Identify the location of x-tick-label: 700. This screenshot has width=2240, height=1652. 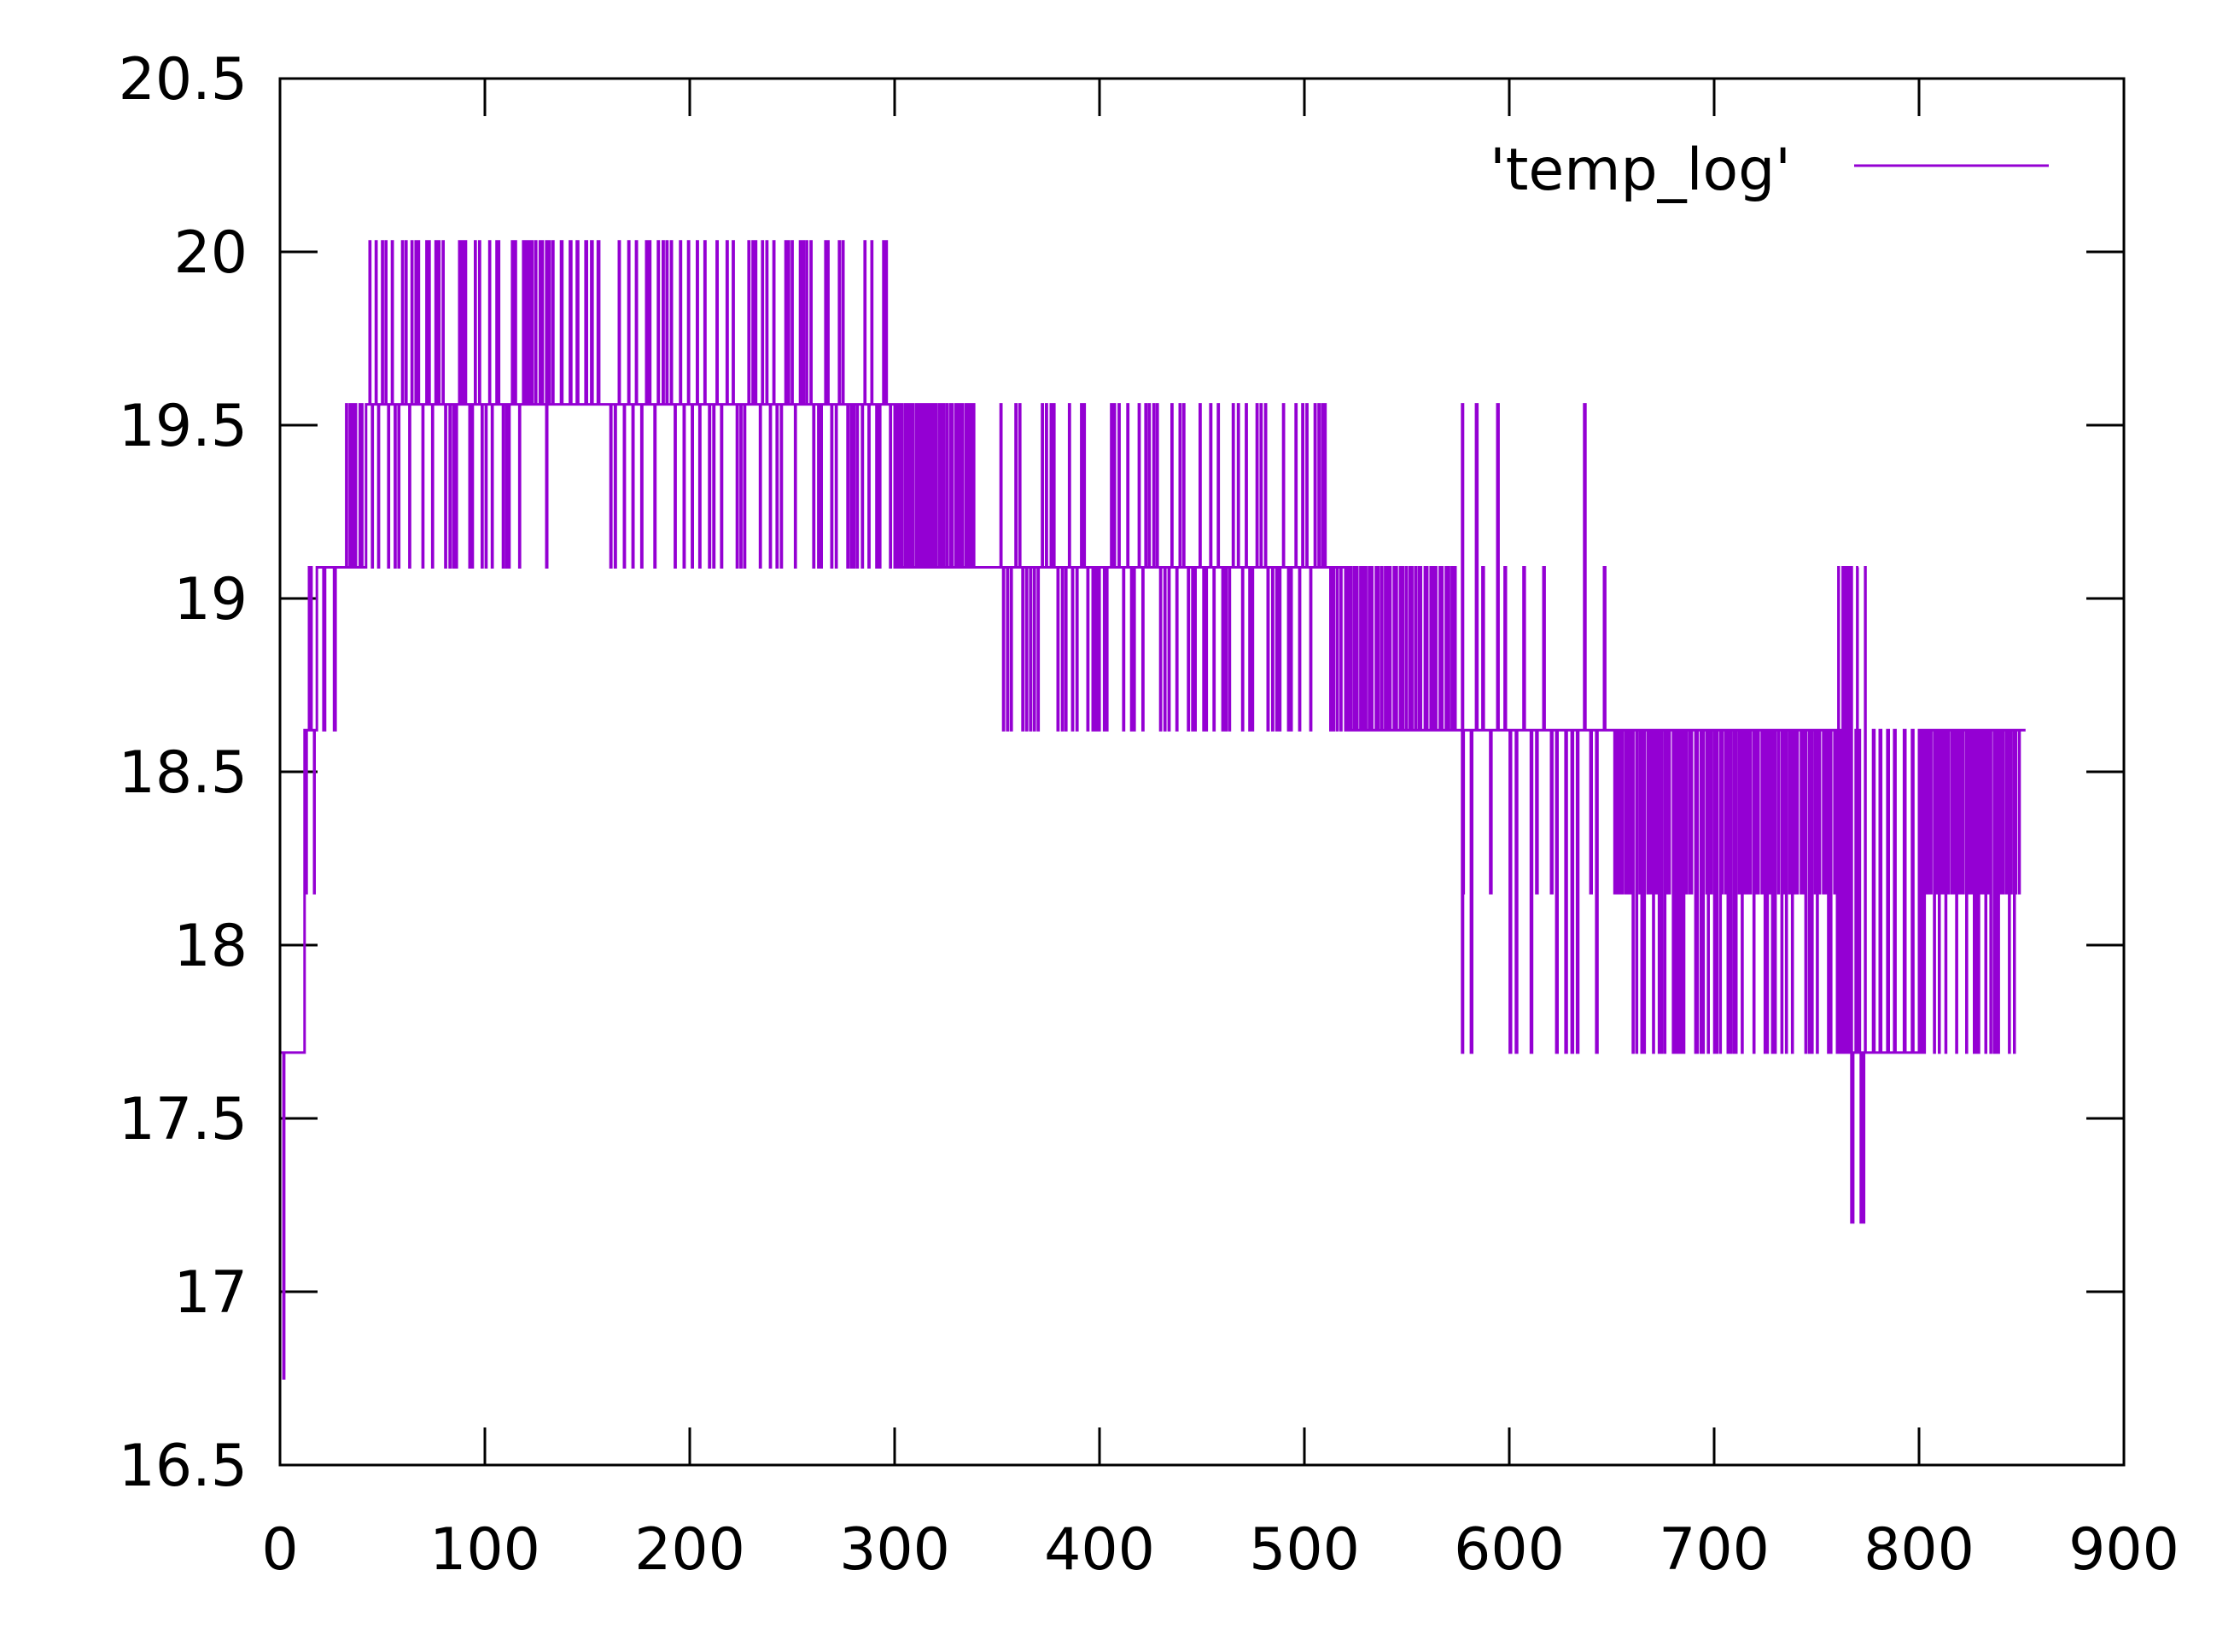
(1714, 1550).